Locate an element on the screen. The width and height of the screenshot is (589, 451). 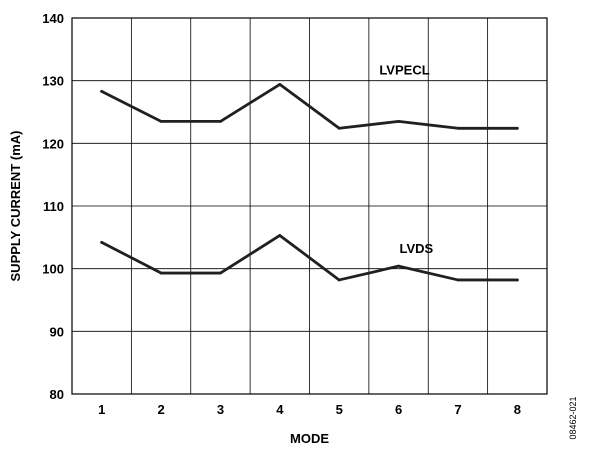
series-label-lvpecl: LVPECL is located at coordinates (404, 69).